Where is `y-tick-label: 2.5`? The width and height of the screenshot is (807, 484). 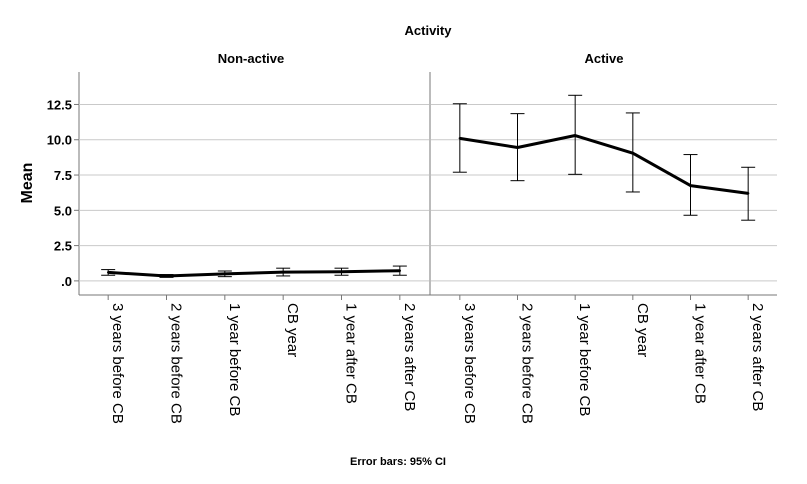
y-tick-label: 2.5 is located at coordinates (63, 246).